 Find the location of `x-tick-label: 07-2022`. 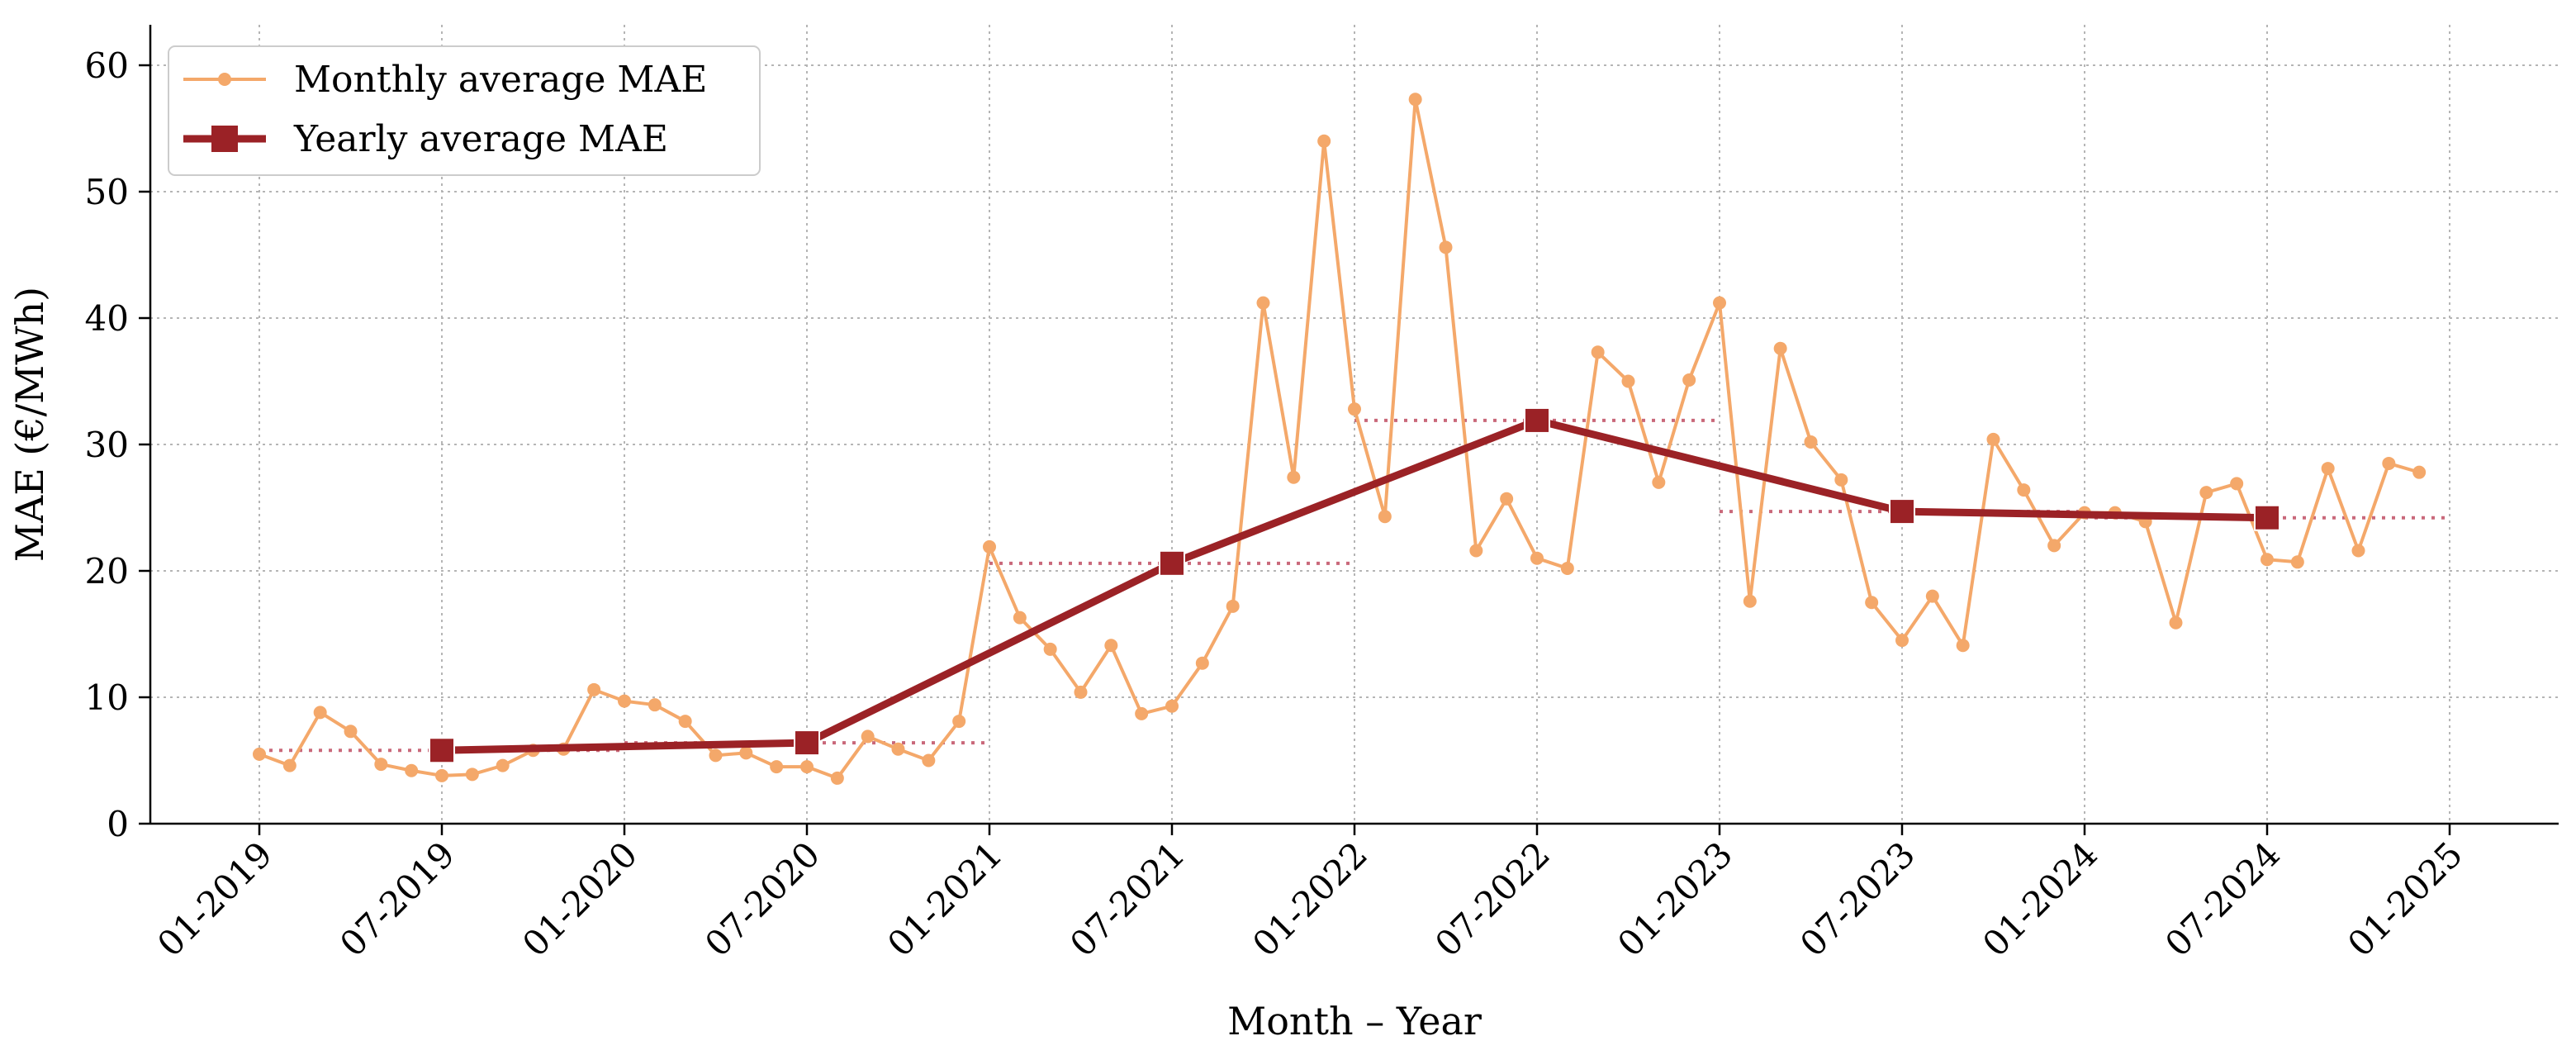

x-tick-label: 07-2022 is located at coordinates (1492, 899).